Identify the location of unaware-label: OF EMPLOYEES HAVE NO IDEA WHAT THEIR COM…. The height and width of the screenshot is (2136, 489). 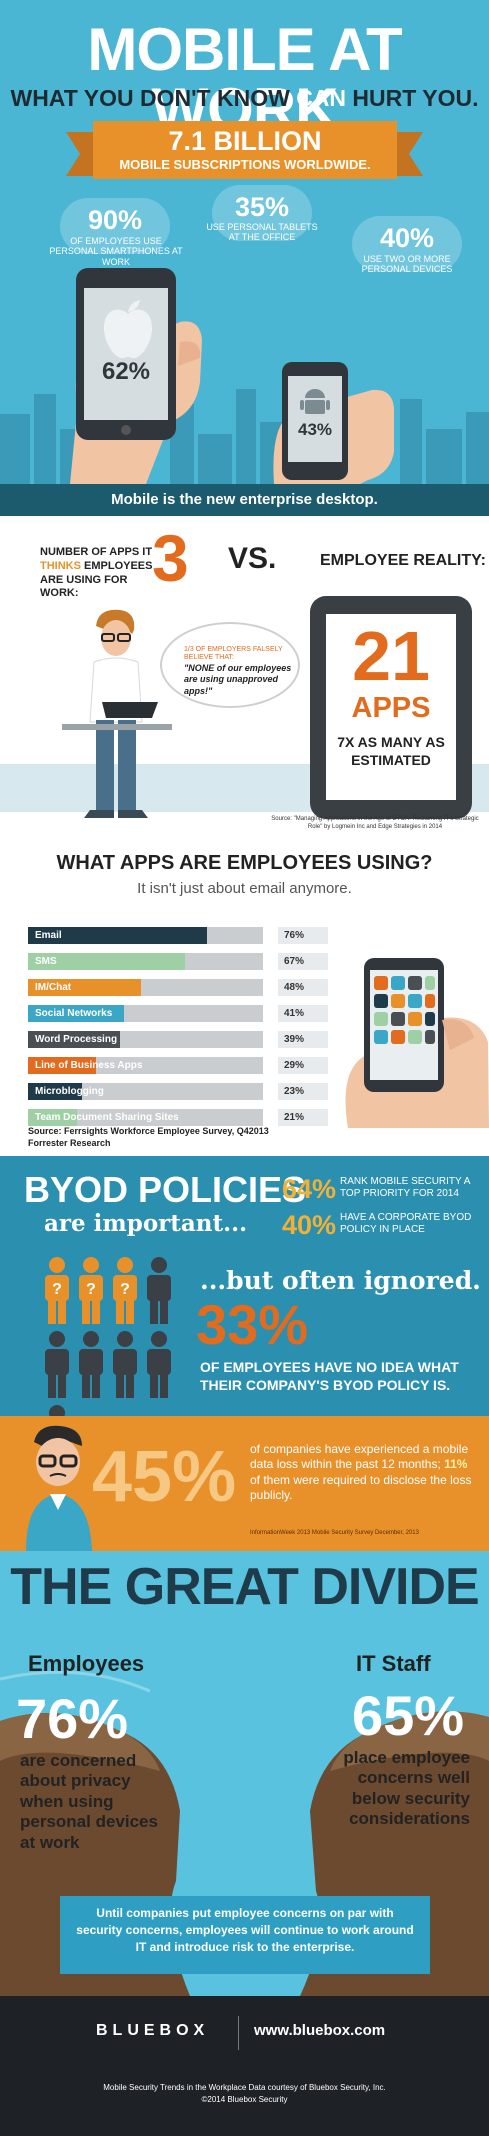
(329, 1376).